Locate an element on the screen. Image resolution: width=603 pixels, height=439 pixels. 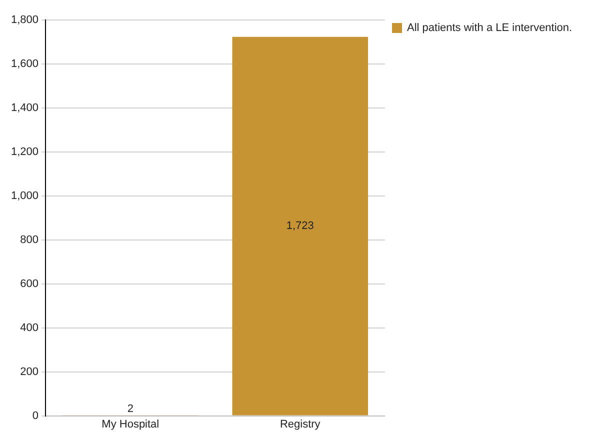
y-tick-label: 1,800 is located at coordinates (24, 20).